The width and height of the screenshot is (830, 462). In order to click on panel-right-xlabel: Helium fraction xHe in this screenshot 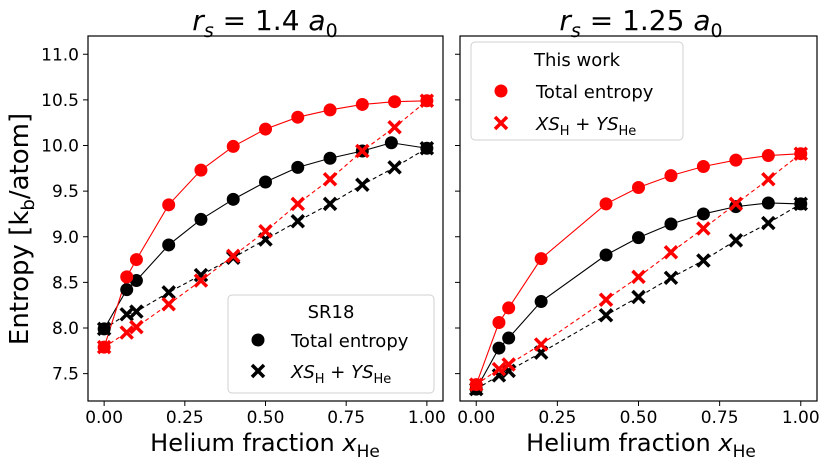, I will do `click(641, 445)`.